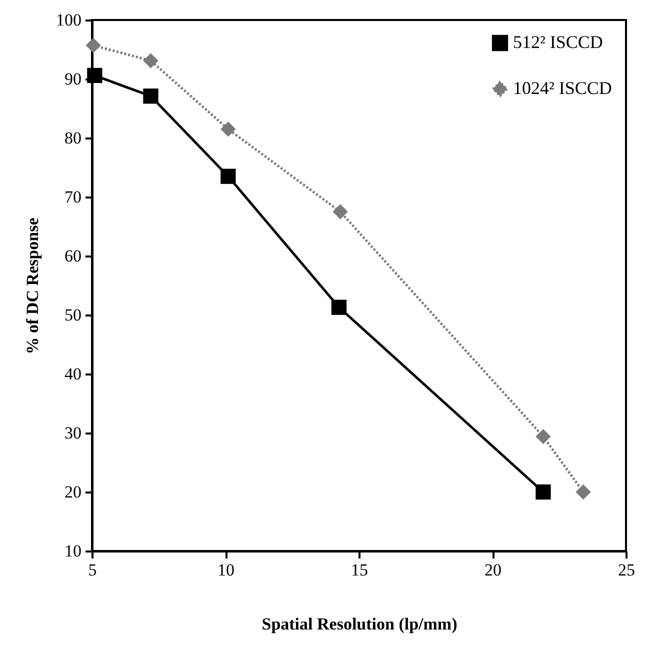  What do you see at coordinates (73, 138) in the screenshot?
I see `y-tick-label: 80` at bounding box center [73, 138].